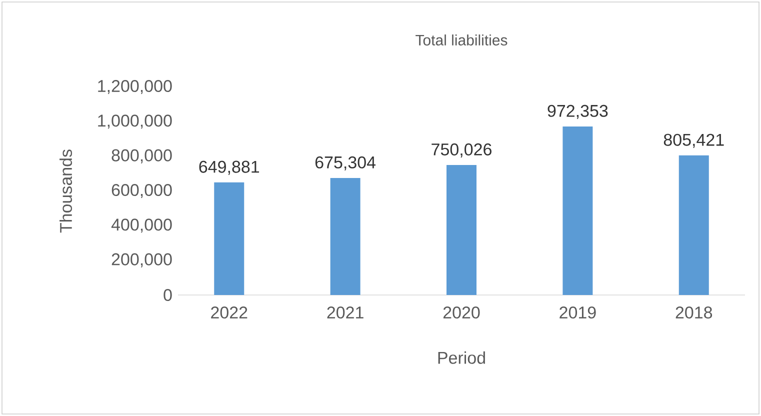 The width and height of the screenshot is (761, 416). Describe the element at coordinates (141, 225) in the screenshot. I see `y-tick-label: 400,000` at that location.